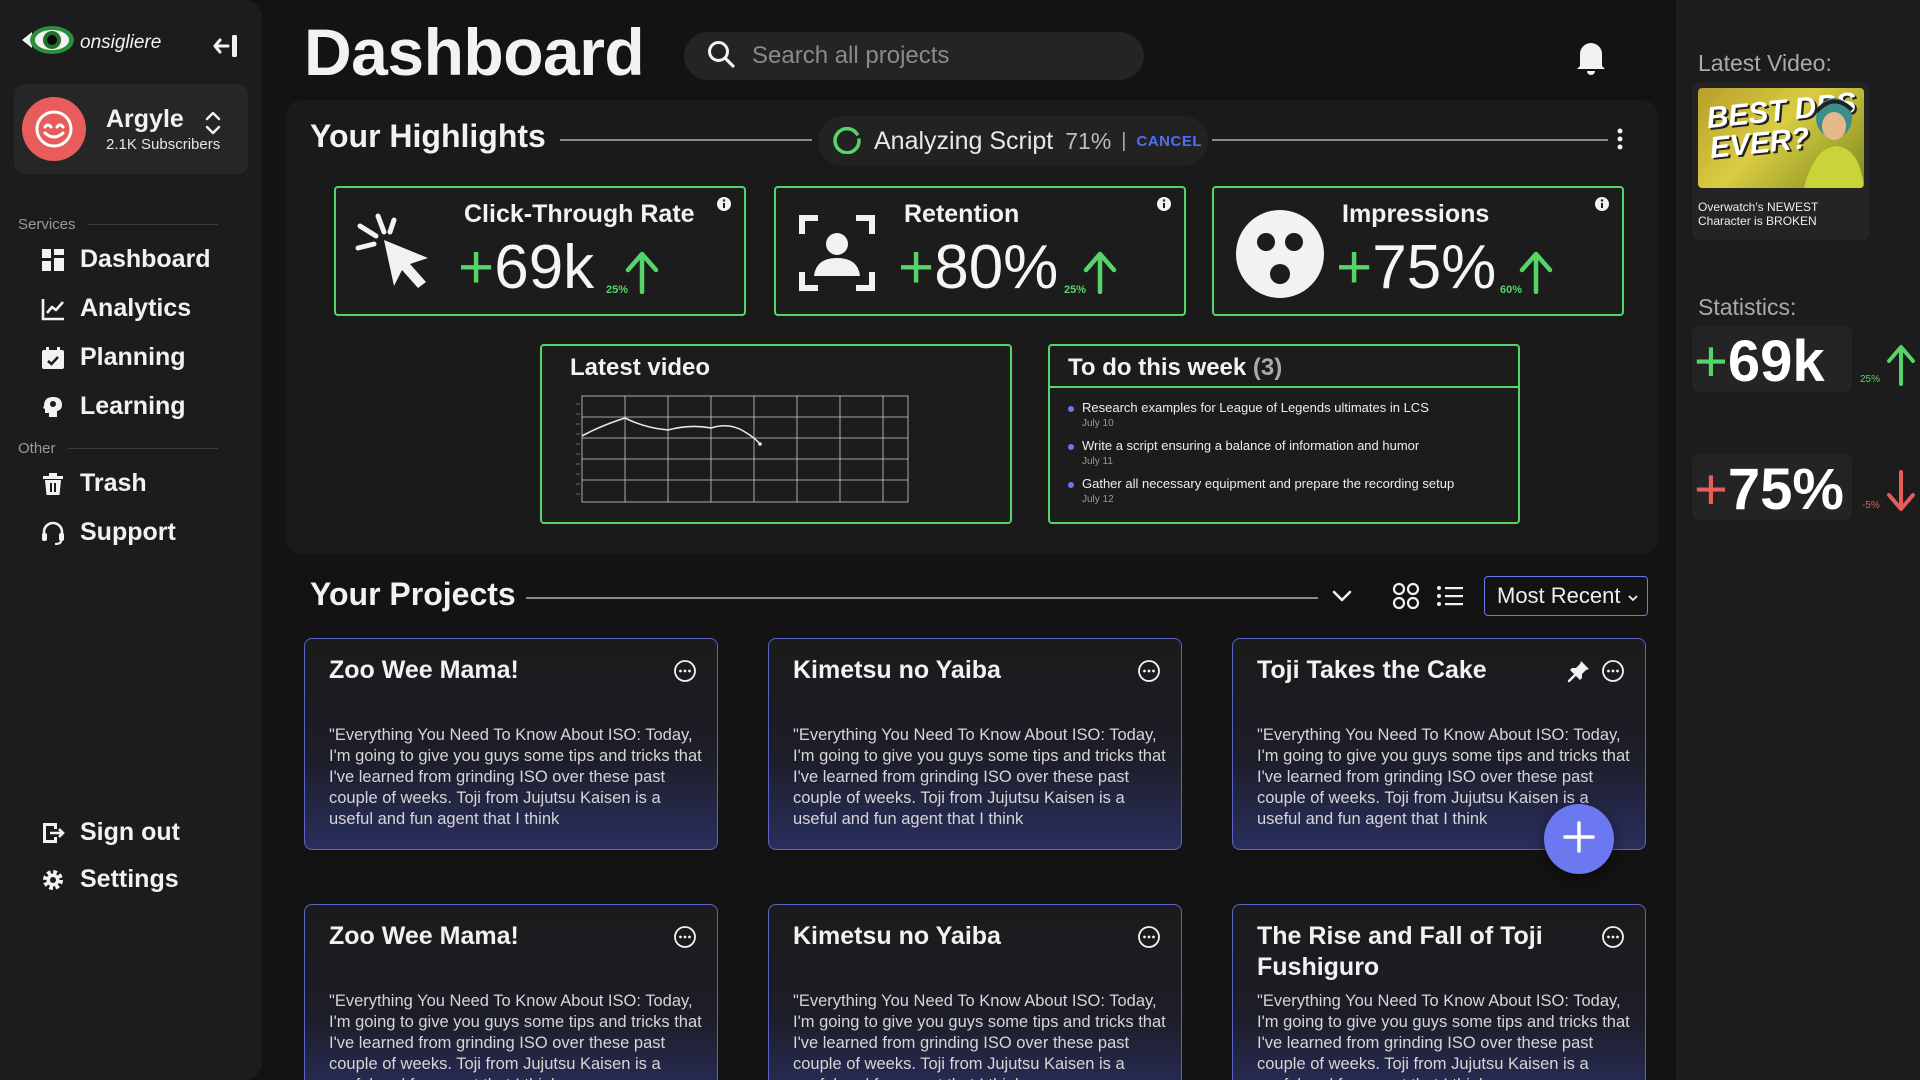 This screenshot has width=1920, height=1080. What do you see at coordinates (1781, 138) in the screenshot?
I see `video-thumbnail: BEST DPS EVER?` at bounding box center [1781, 138].